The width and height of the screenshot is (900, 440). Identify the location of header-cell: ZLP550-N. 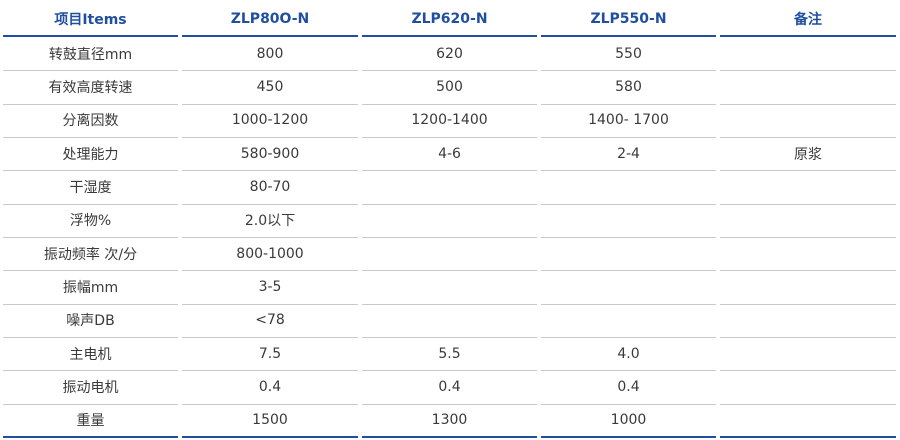
(628, 19).